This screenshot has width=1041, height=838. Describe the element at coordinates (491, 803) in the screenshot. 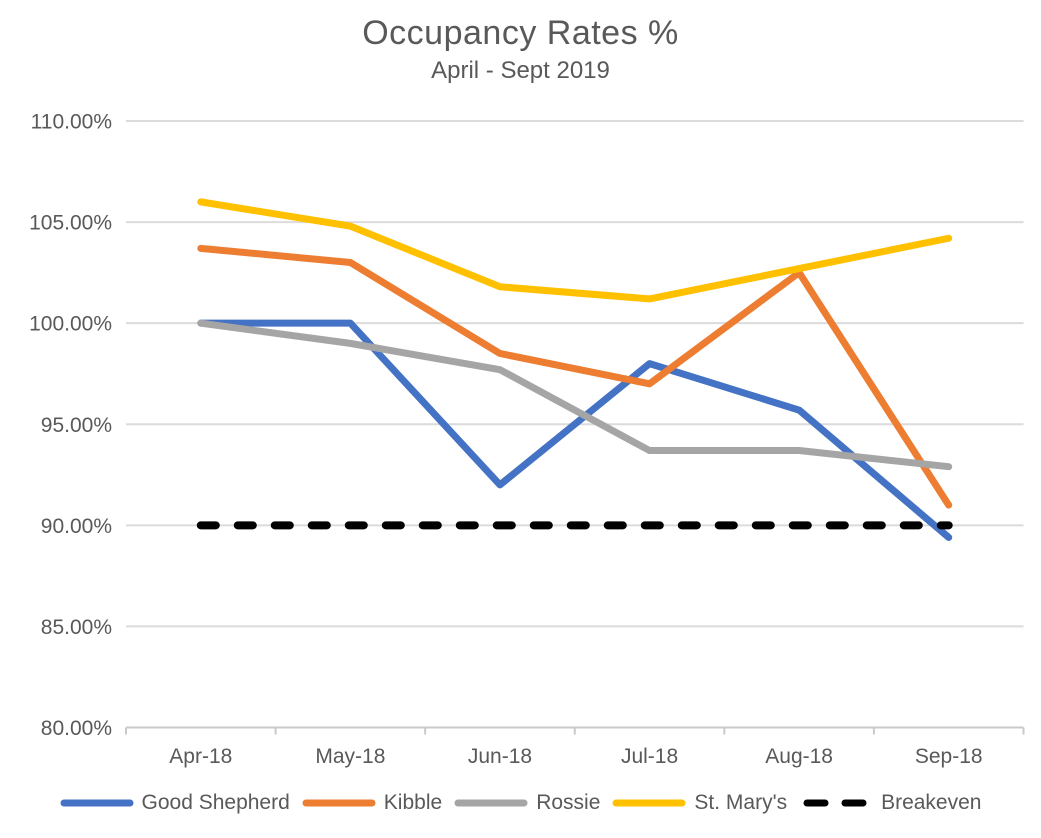

I see `legend-swatch-rossie` at that location.